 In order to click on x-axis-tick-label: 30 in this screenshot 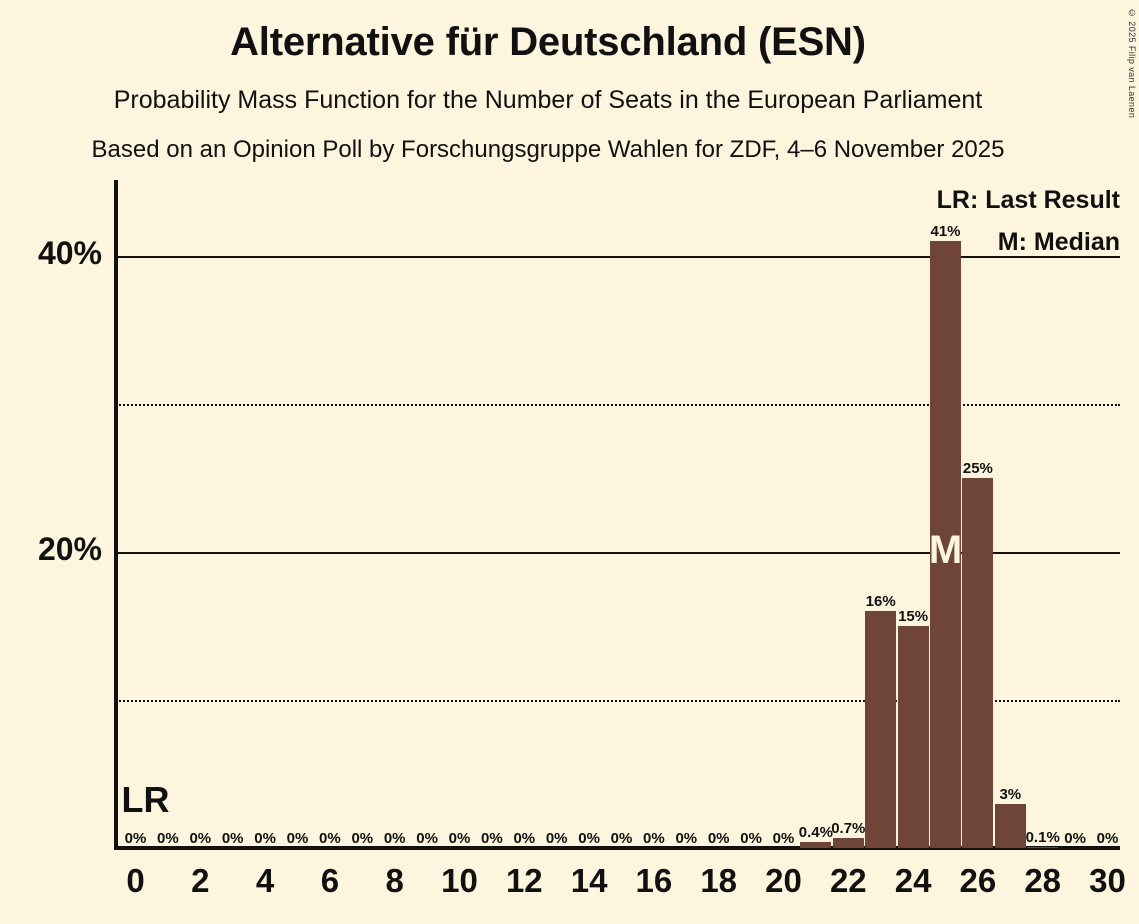, I will do `click(1107, 880)`.